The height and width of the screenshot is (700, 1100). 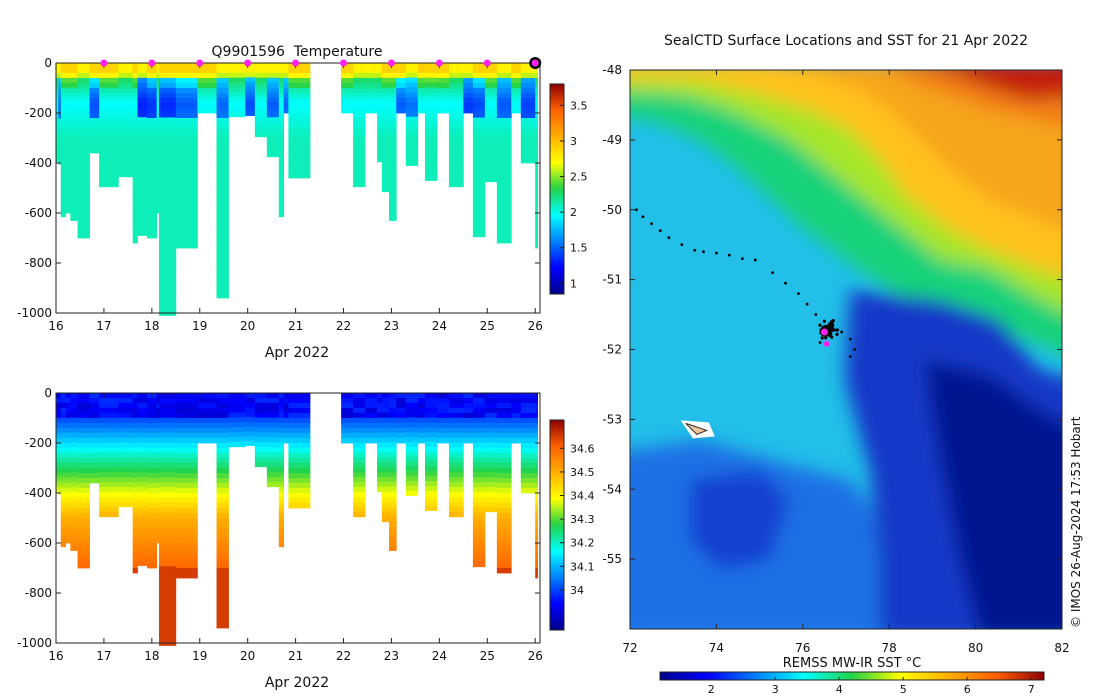 What do you see at coordinates (697, 428) in the screenshot?
I see `kerguelen-island` at bounding box center [697, 428].